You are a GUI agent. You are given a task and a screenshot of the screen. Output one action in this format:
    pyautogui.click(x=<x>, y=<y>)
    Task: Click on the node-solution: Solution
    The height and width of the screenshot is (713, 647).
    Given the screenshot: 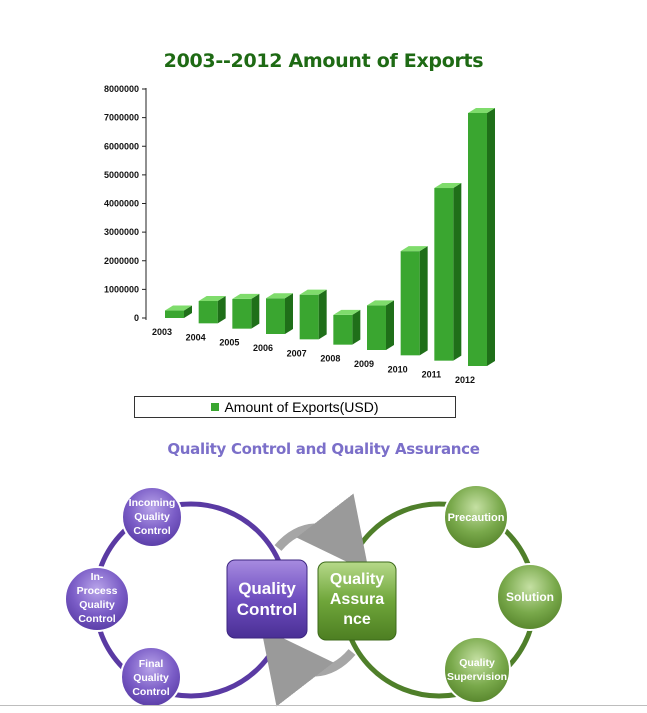 What is the action you would take?
    pyautogui.click(x=530, y=597)
    